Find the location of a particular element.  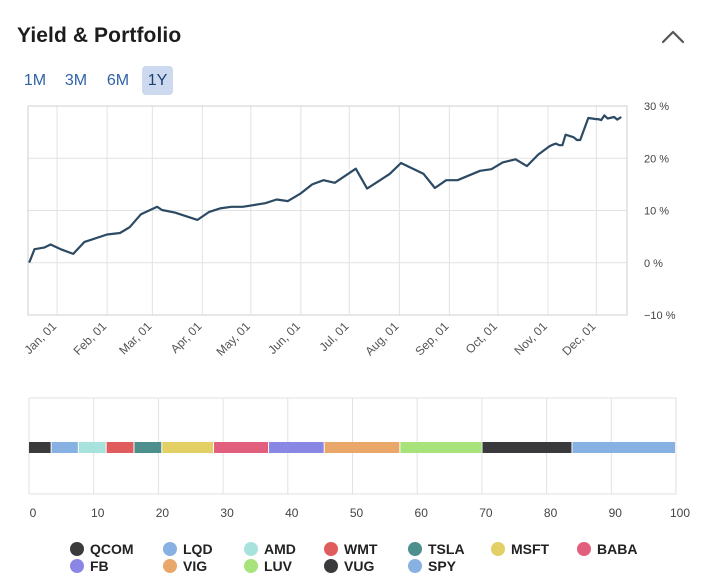

legend-marker-baba is located at coordinates (584, 549).